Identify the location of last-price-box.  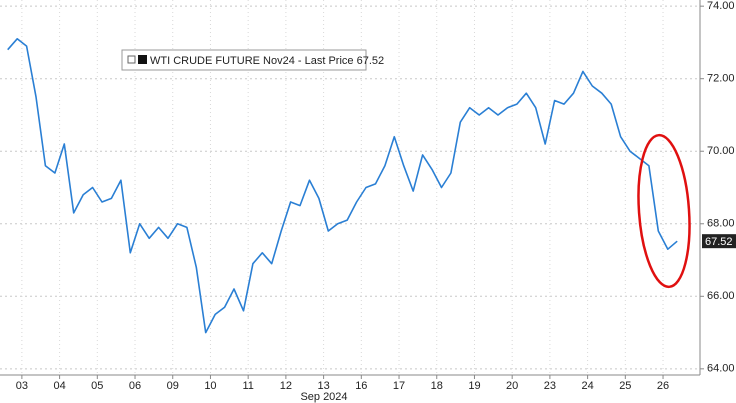
(719, 241).